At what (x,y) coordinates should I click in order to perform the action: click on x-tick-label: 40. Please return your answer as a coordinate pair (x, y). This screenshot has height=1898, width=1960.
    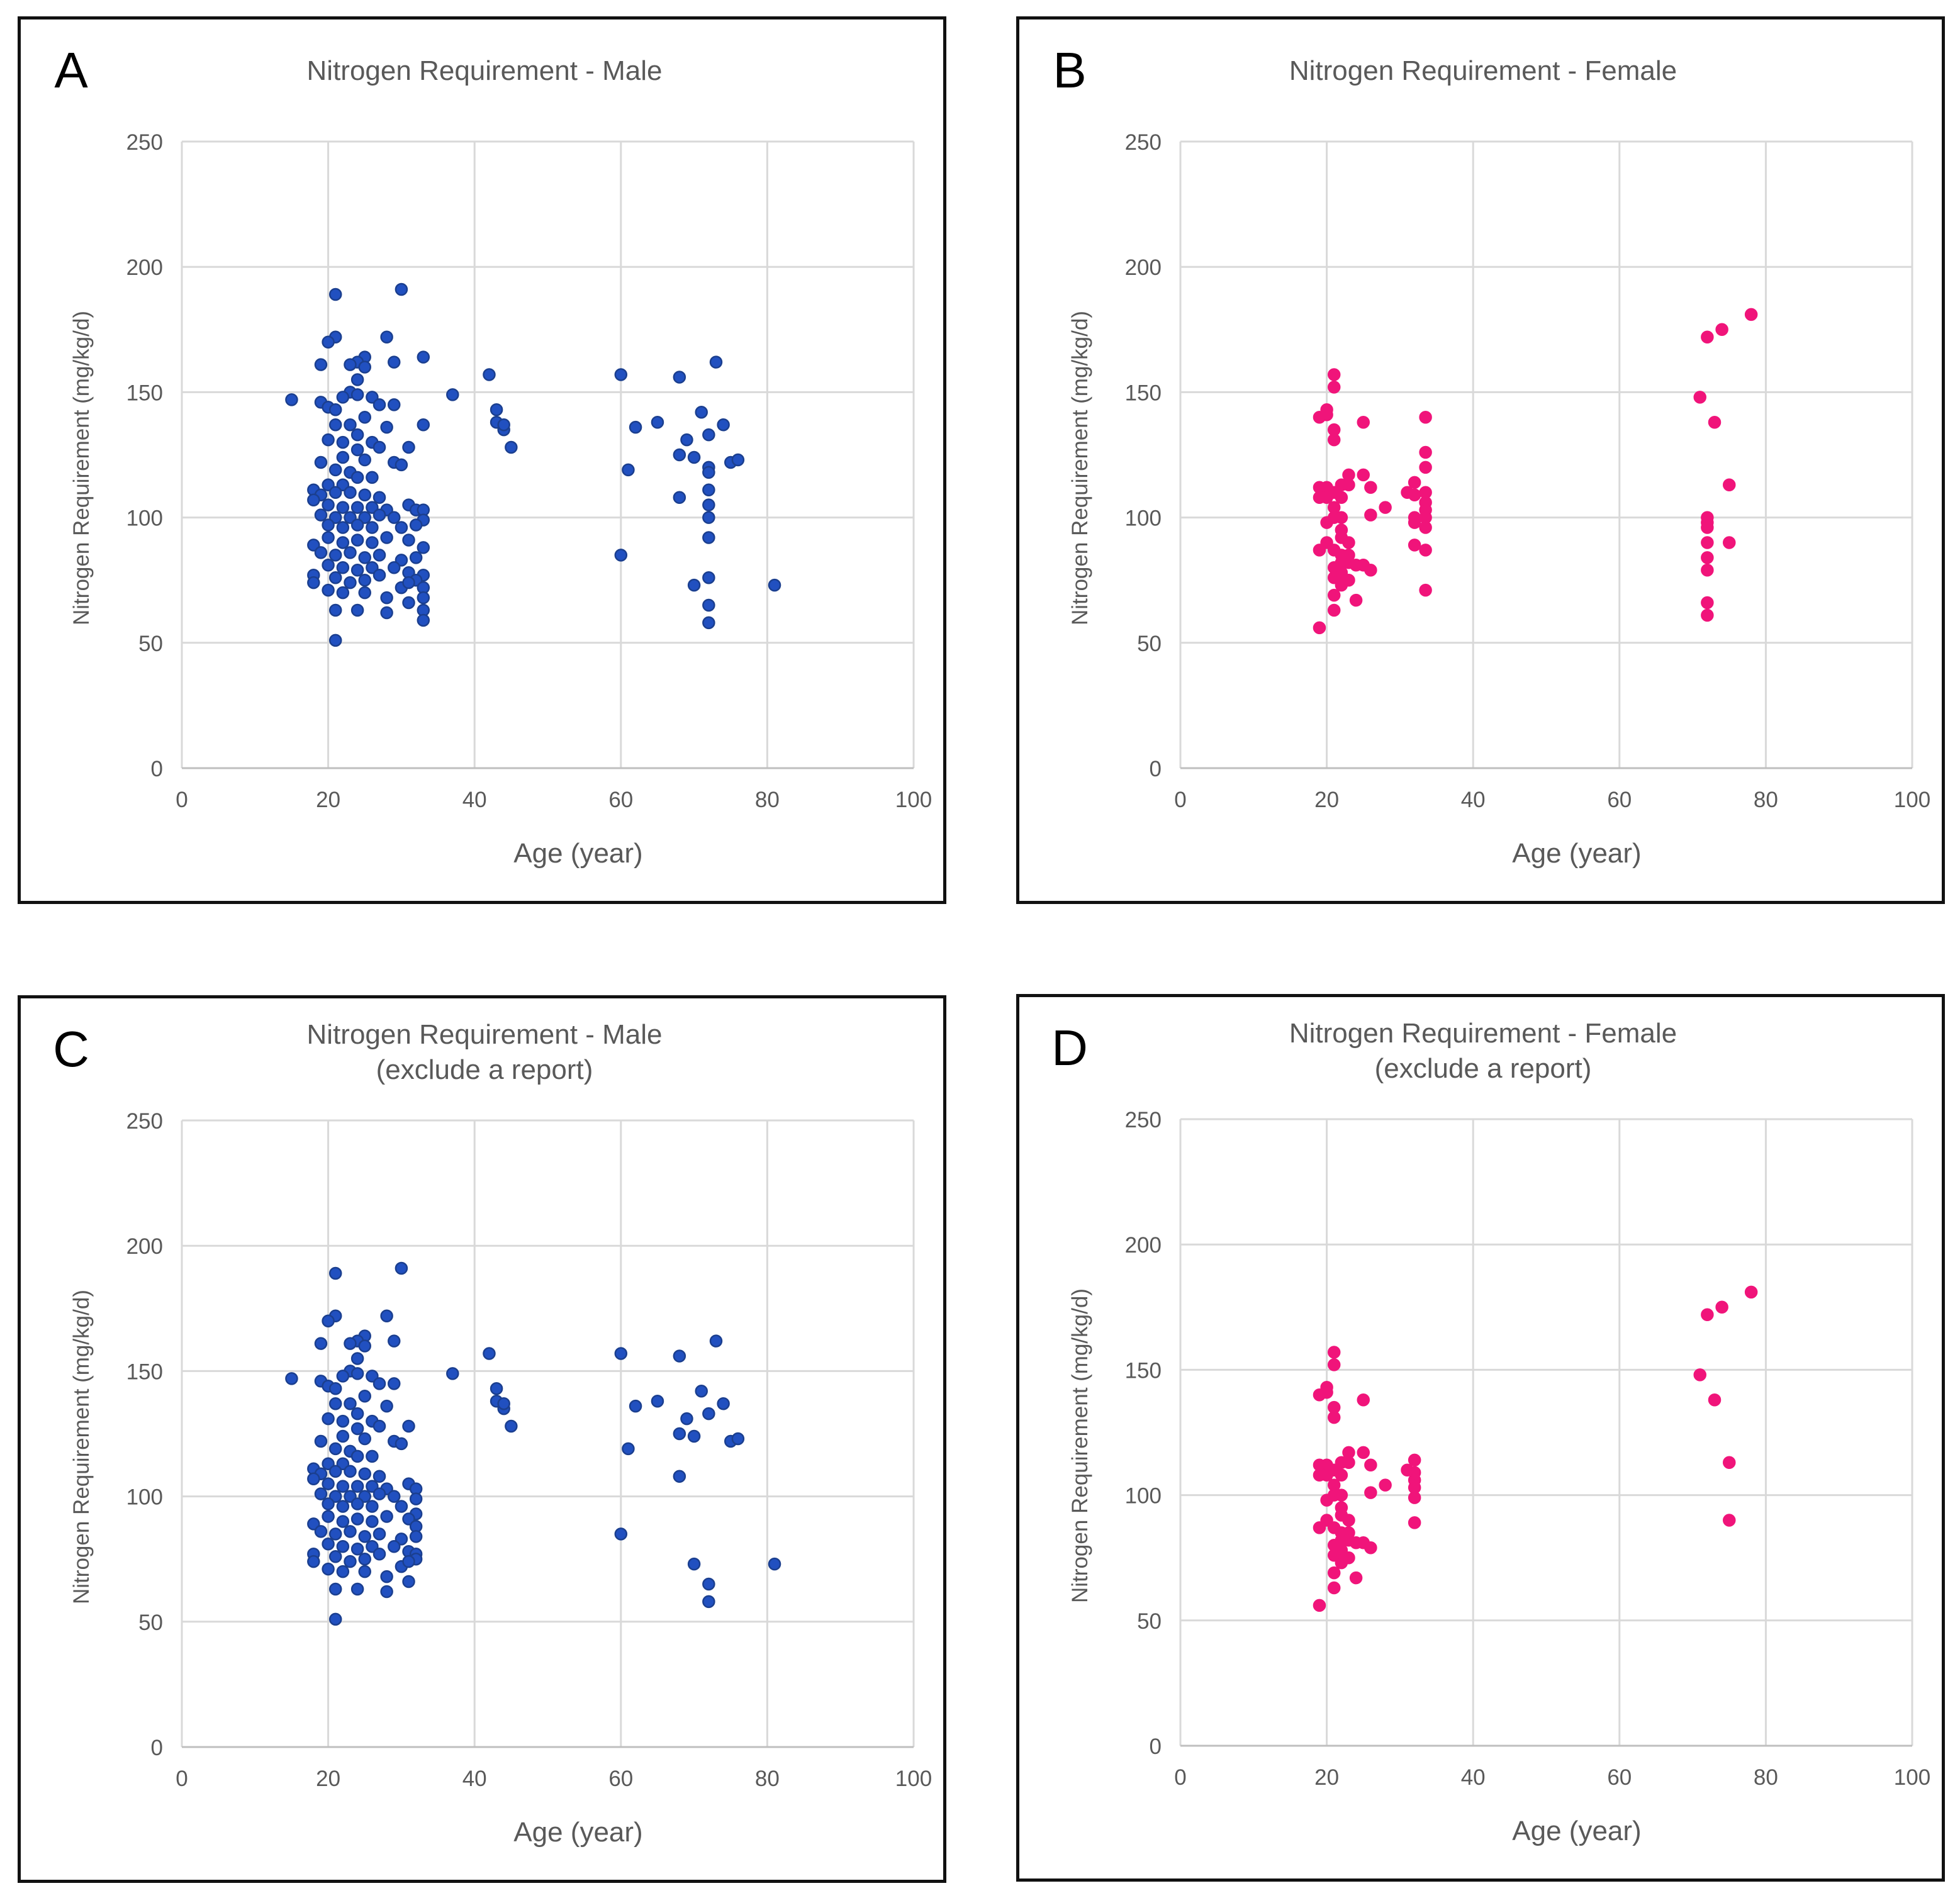
    Looking at the image, I should click on (474, 1779).